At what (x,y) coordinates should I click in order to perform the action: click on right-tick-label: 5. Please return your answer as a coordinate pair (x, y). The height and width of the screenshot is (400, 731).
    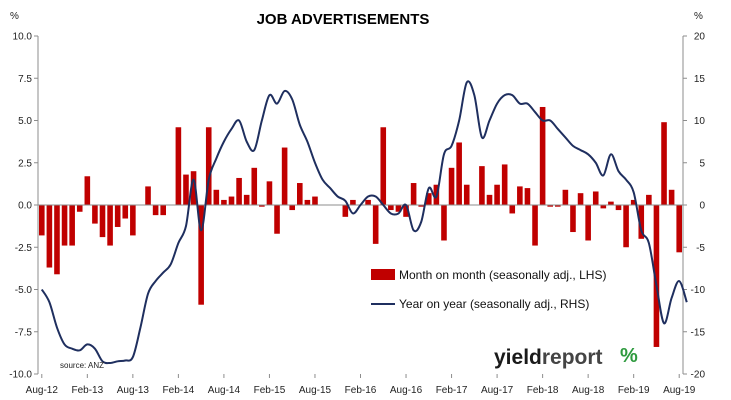
    Looking at the image, I should click on (702, 163).